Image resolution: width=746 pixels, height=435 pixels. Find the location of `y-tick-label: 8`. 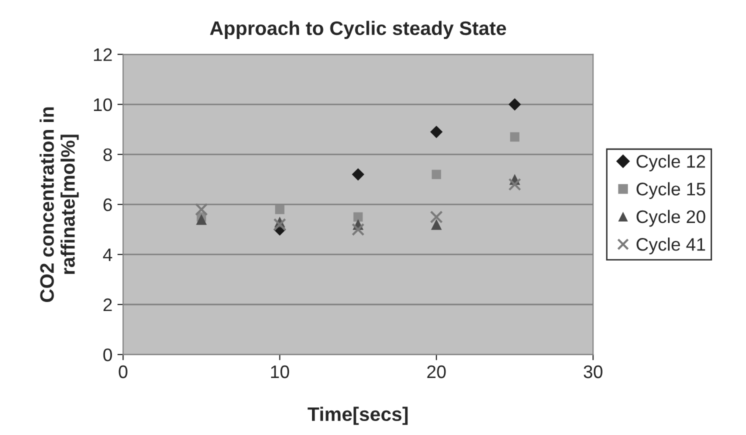

y-tick-label: 8 is located at coordinates (107, 155).